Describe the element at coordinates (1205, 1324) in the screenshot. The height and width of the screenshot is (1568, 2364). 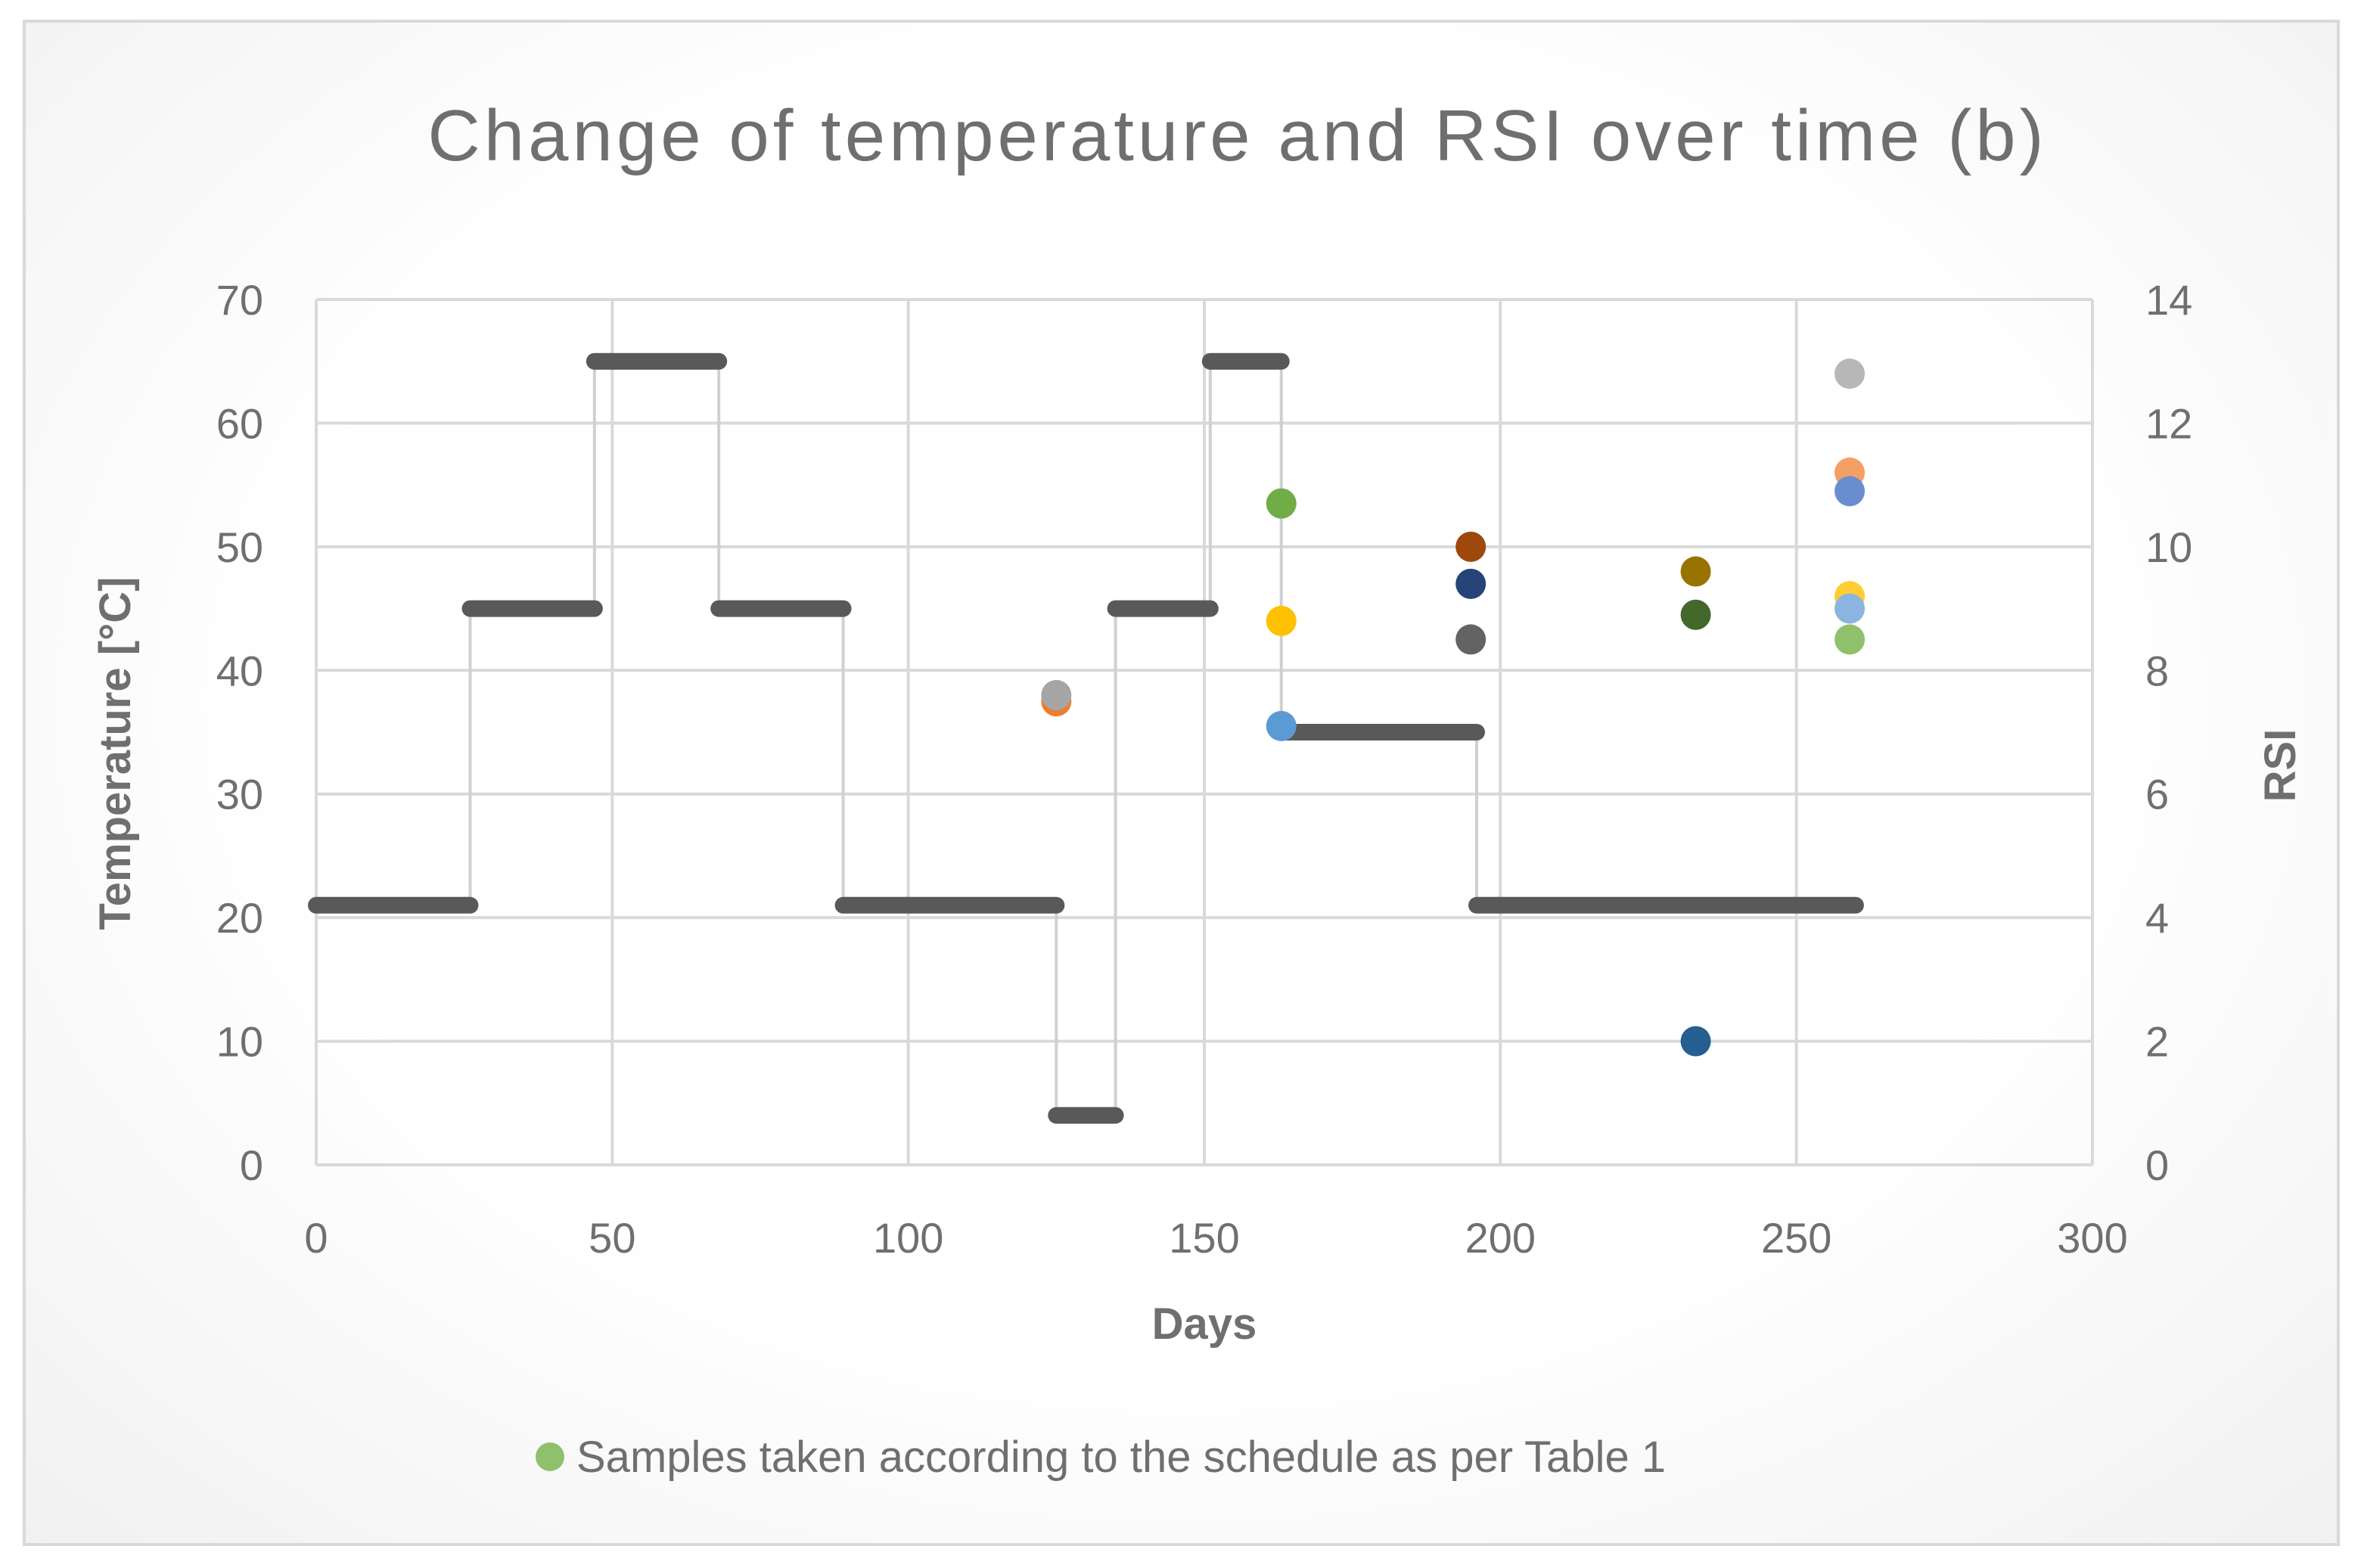
I see `x-axis-title: Days` at that location.